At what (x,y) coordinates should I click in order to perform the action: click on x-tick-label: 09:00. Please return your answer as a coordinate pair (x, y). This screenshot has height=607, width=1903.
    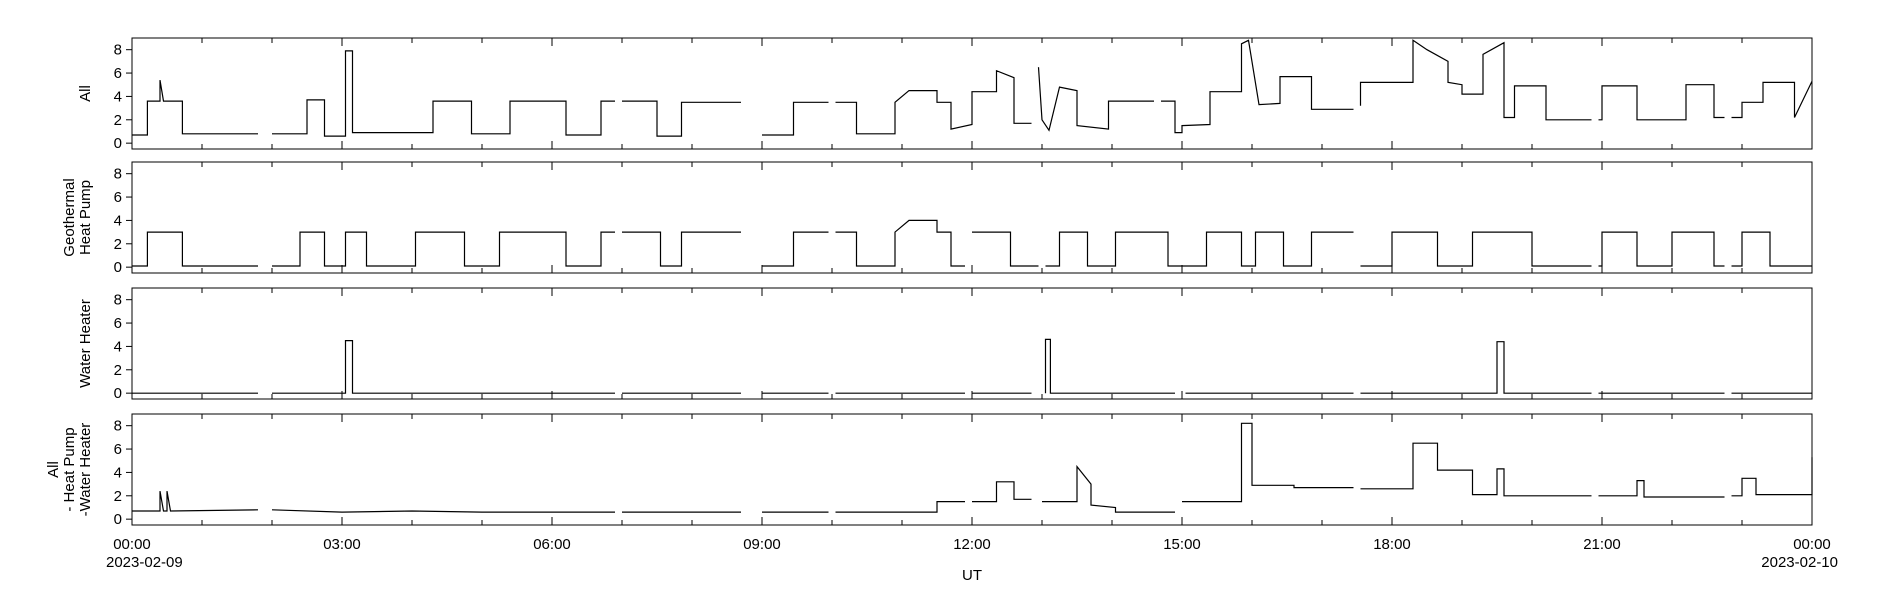
    Looking at the image, I should click on (762, 544).